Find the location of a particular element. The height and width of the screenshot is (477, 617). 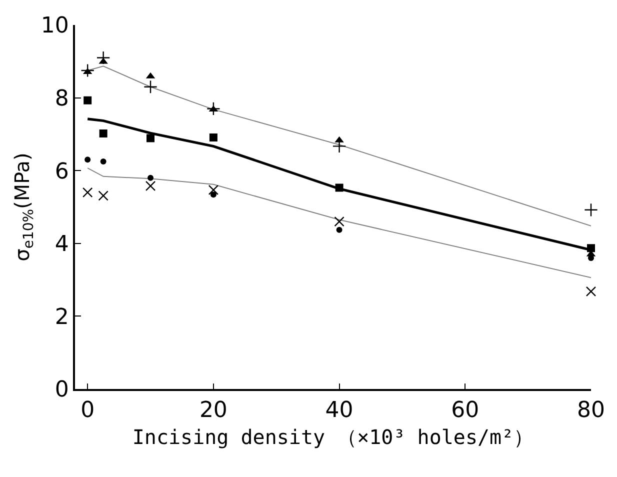

x-tick-label: 20 is located at coordinates (213, 411).